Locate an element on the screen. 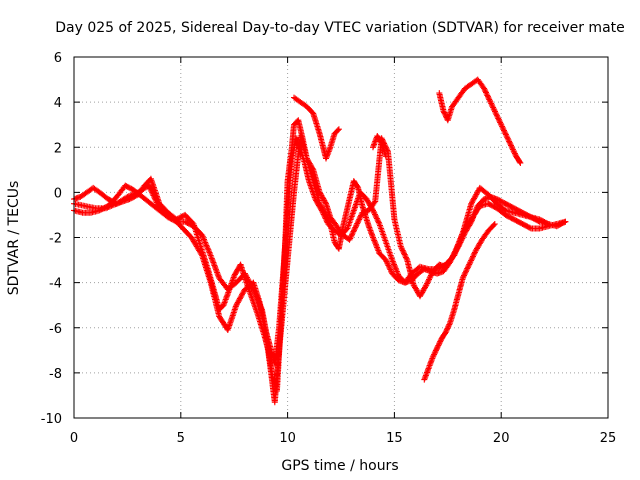  series-6-markers is located at coordinates (480, 121).